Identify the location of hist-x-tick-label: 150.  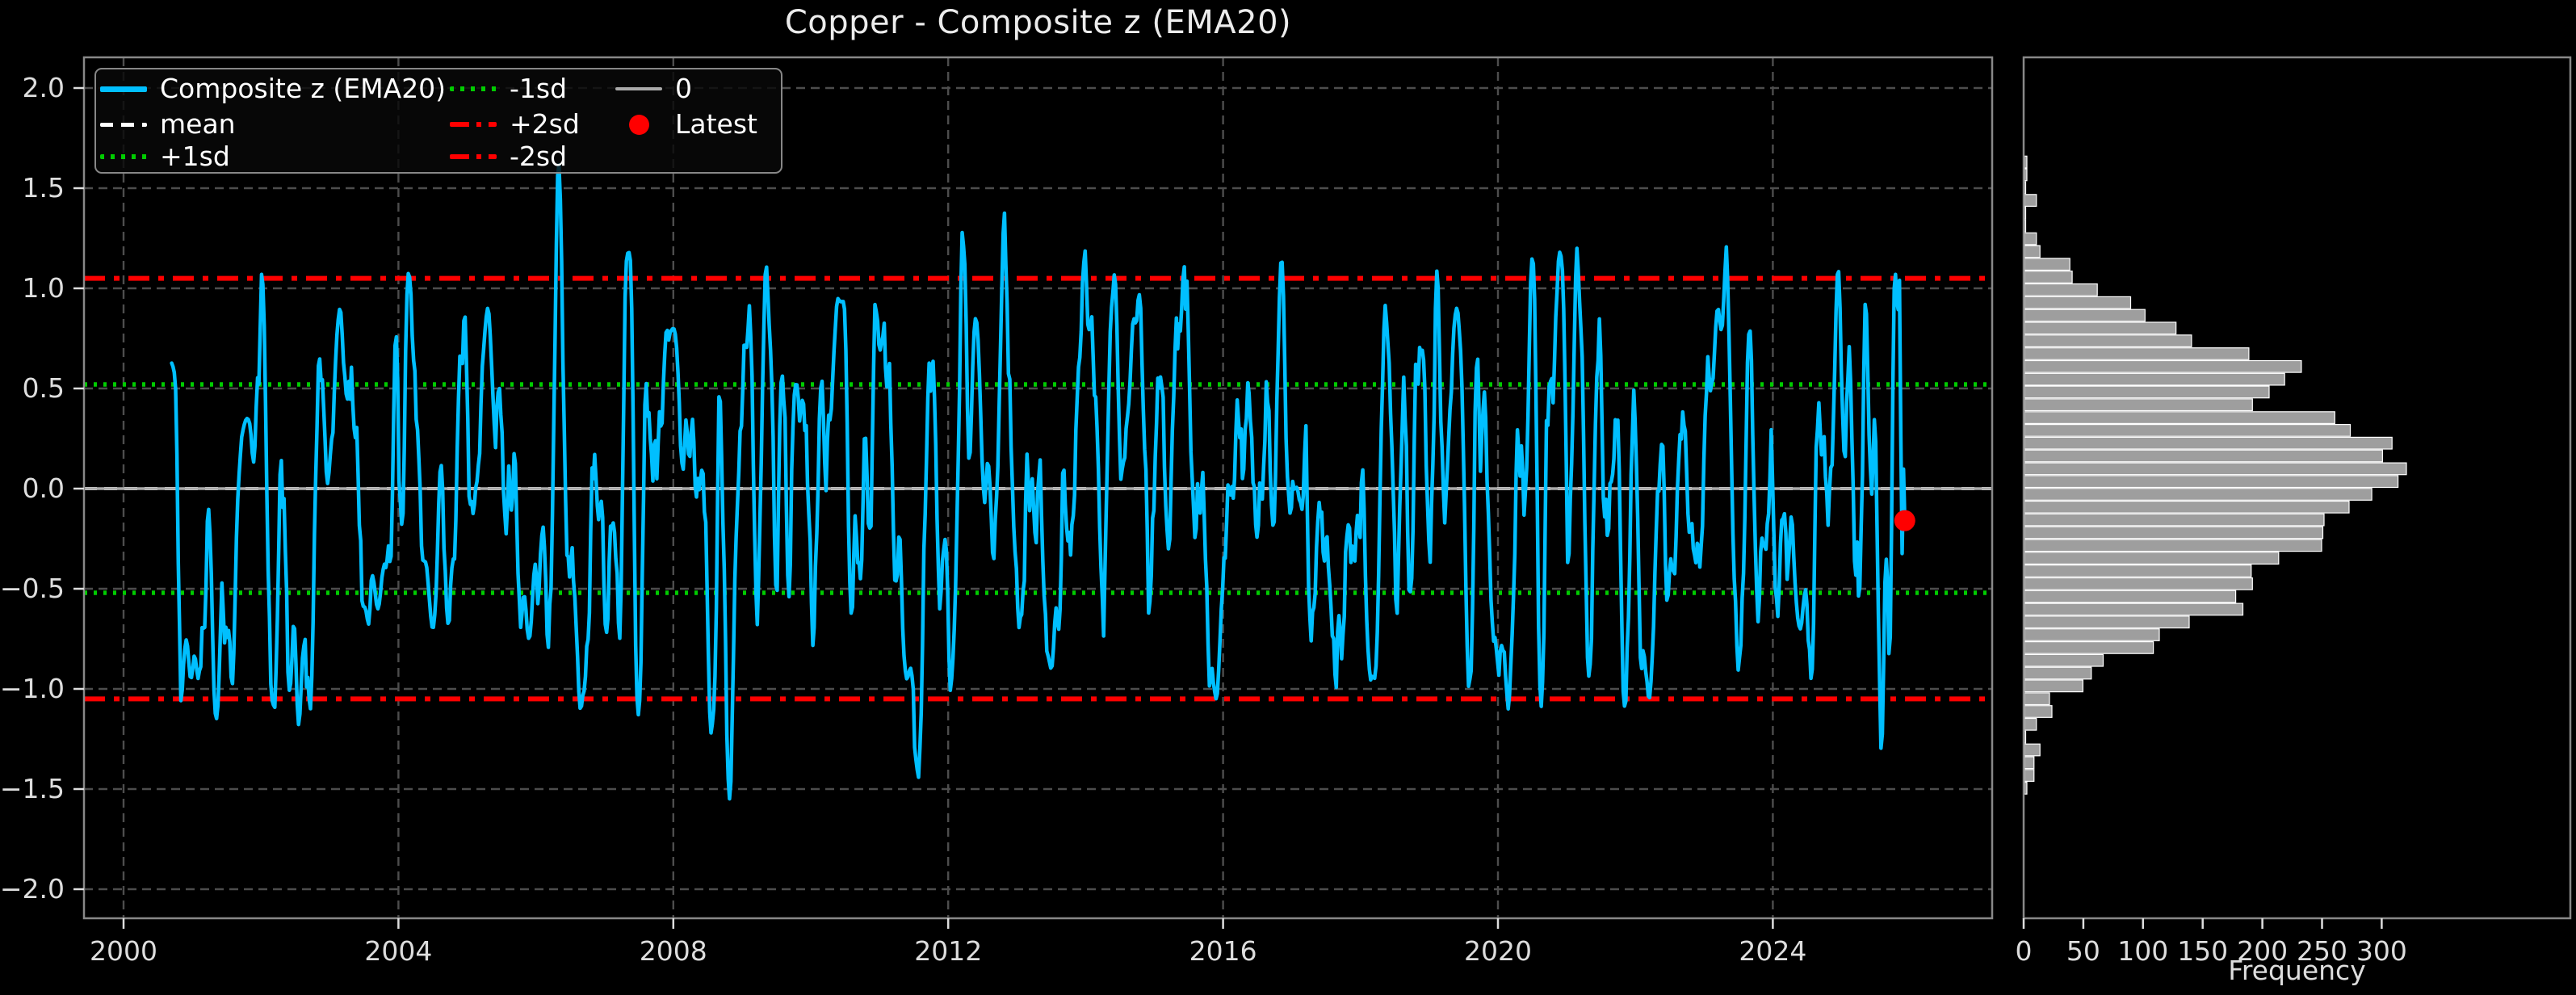
(2202, 951).